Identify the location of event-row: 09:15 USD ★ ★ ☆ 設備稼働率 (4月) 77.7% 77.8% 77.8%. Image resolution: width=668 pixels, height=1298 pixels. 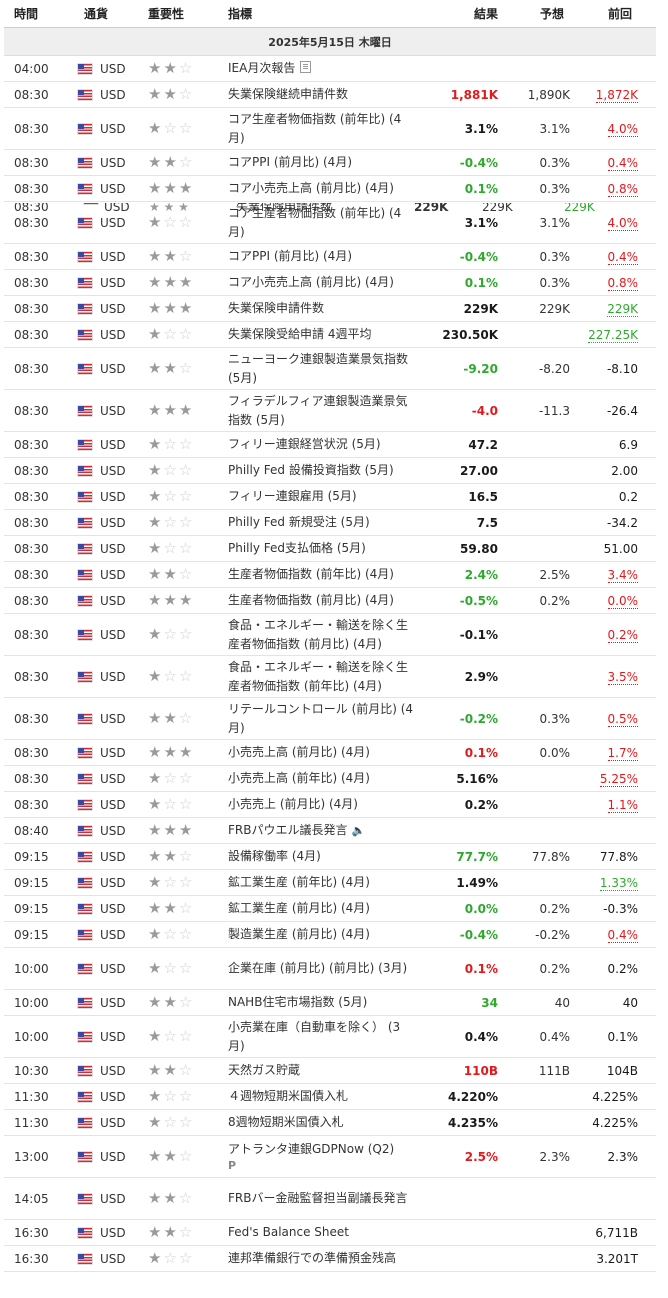
(330, 856).